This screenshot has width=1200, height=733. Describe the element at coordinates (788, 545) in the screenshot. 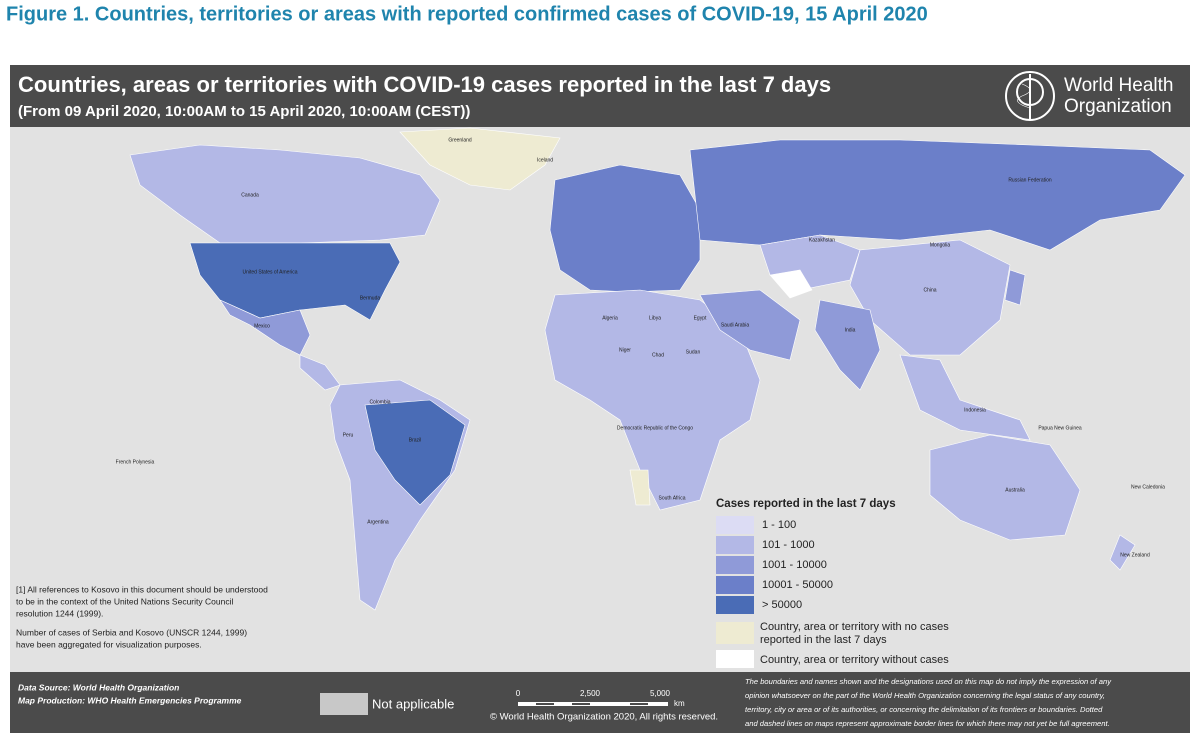

I see `legend-label: 101 - 1000` at that location.